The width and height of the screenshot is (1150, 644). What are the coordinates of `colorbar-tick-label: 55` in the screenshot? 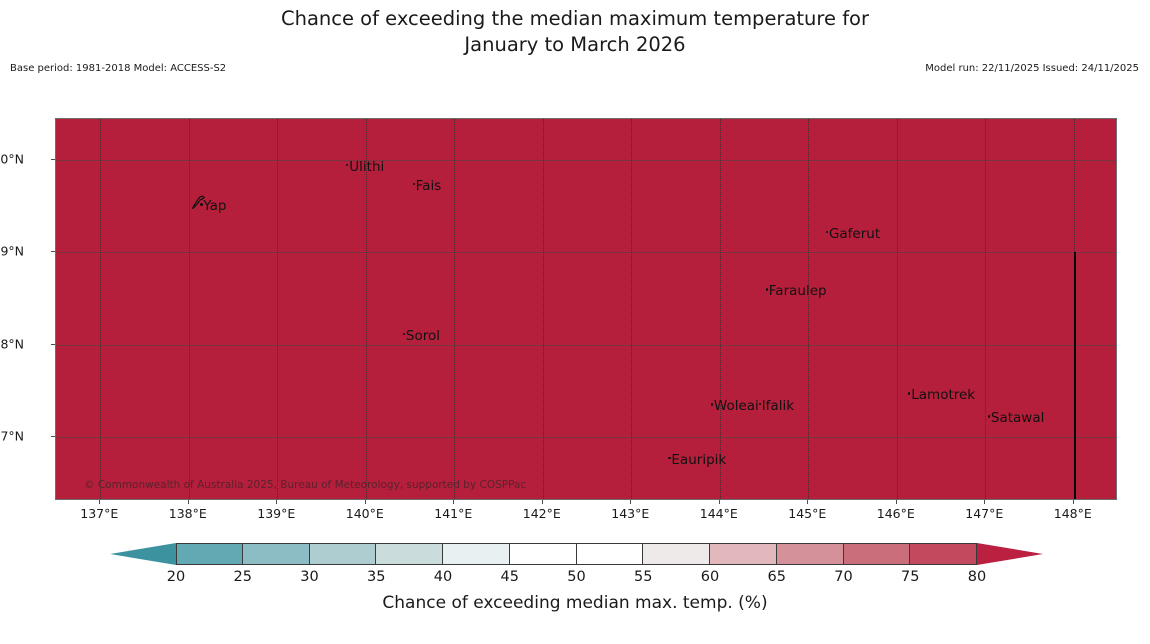 It's located at (643, 577).